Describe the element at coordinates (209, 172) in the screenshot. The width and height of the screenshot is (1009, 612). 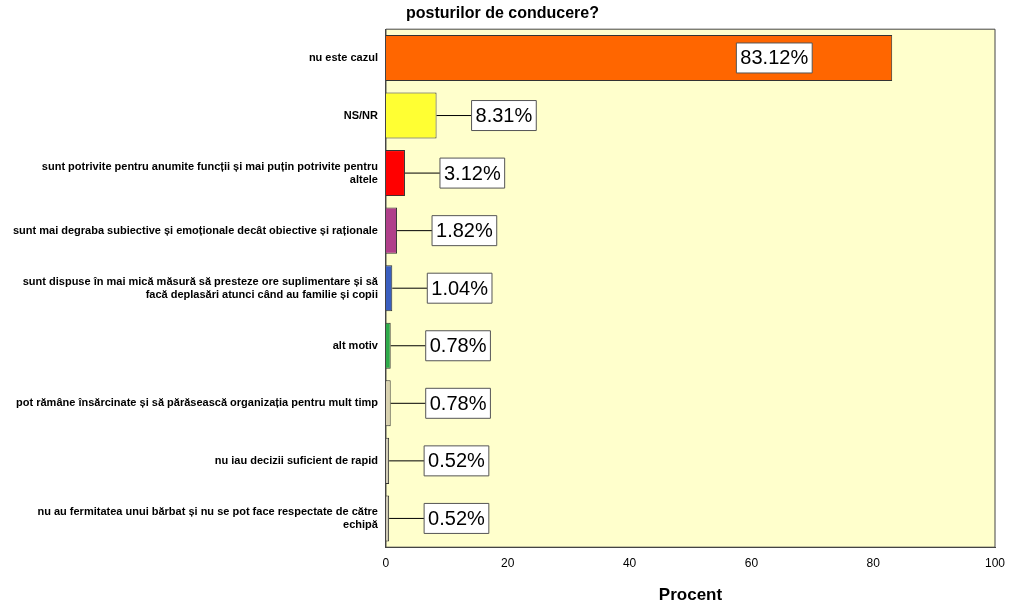
I see `y-tick-label: sunt potrivite pentru anumite funcții și mai puțin potrivite pentru altele` at that location.